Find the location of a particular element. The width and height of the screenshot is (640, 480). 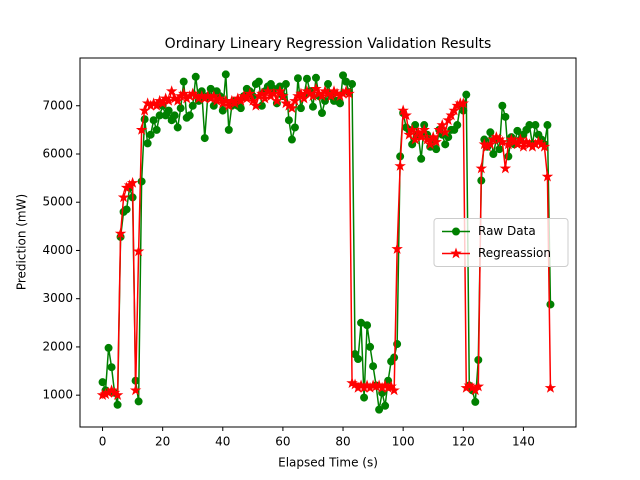

x-tick-label: 60 is located at coordinates (282, 442).